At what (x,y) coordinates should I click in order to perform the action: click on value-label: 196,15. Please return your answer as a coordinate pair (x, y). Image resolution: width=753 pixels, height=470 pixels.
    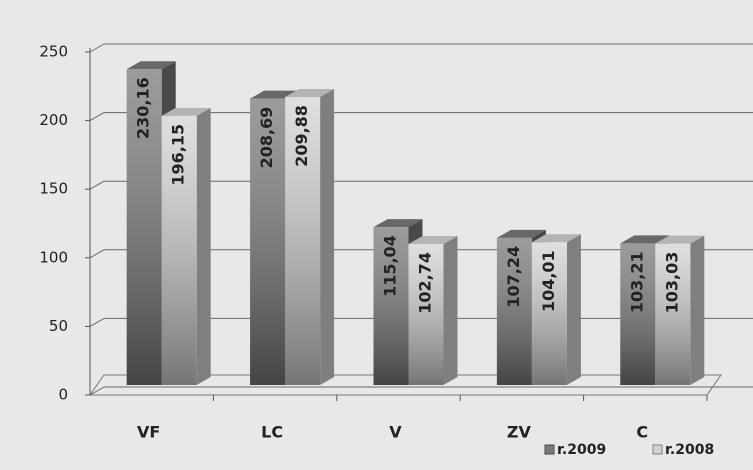
    Looking at the image, I should click on (178, 155).